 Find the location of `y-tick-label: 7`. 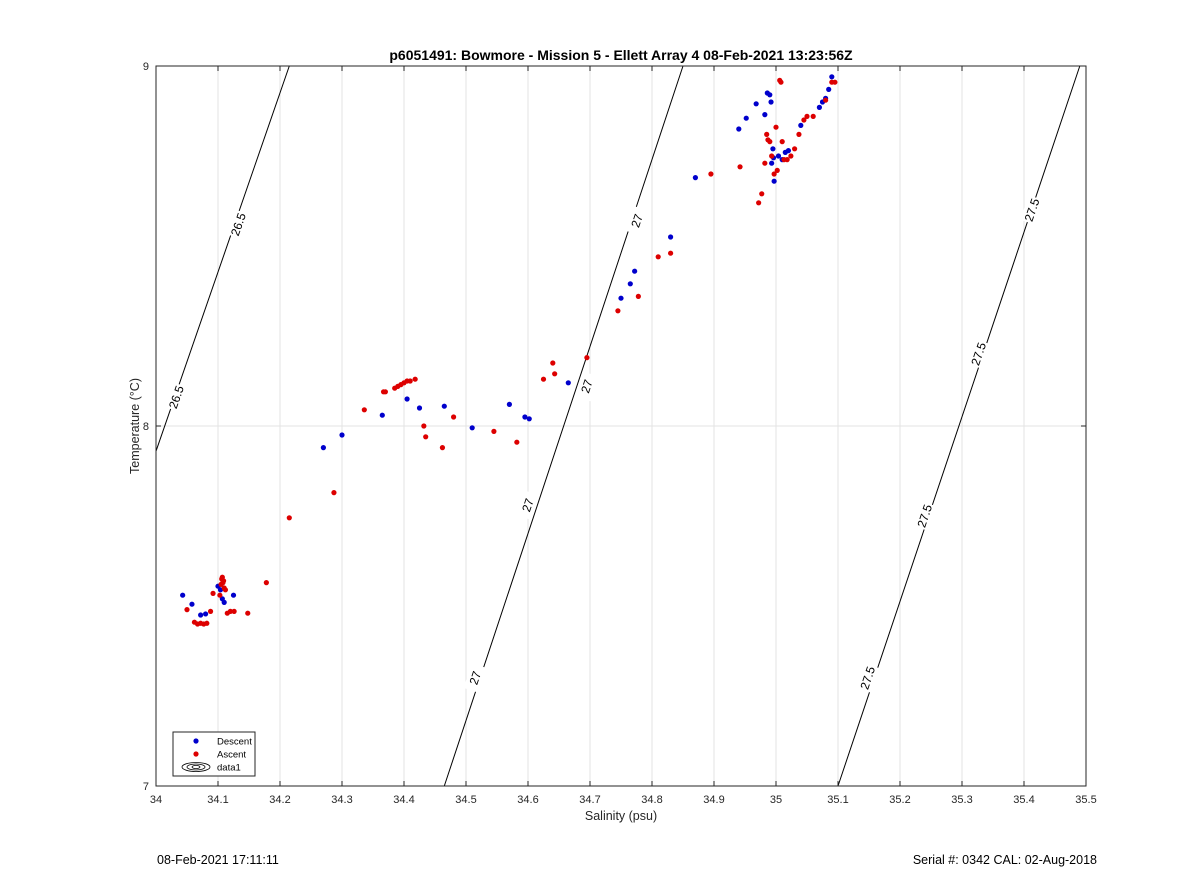

y-tick-label: 7 is located at coordinates (146, 787).